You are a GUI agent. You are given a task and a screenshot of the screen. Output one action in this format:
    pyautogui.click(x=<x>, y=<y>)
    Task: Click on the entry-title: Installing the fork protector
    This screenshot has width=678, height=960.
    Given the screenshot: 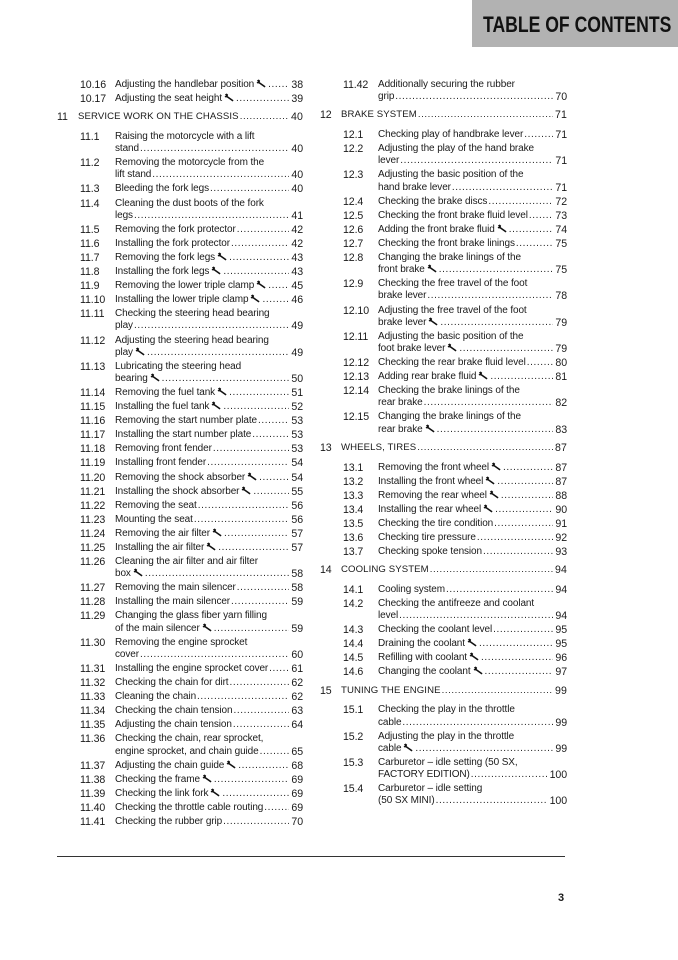 What is the action you would take?
    pyautogui.click(x=172, y=243)
    